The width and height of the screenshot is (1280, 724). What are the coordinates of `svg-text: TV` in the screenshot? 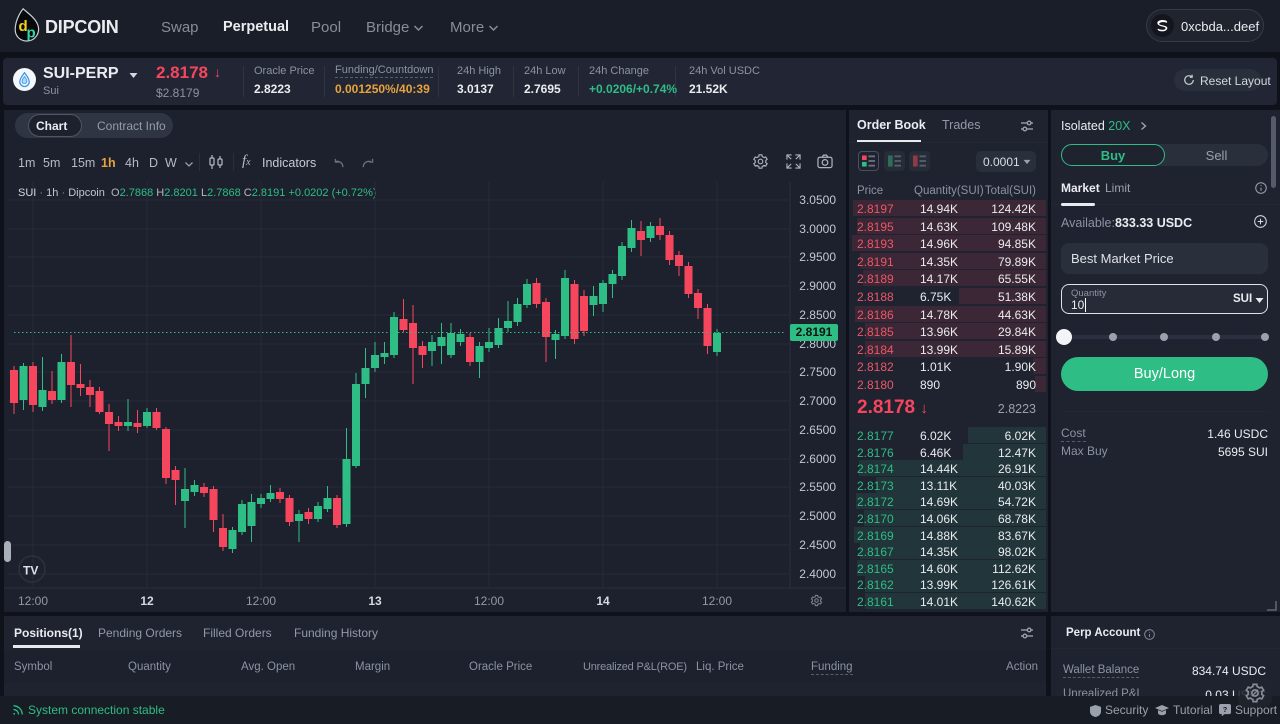 It's located at (30, 571).